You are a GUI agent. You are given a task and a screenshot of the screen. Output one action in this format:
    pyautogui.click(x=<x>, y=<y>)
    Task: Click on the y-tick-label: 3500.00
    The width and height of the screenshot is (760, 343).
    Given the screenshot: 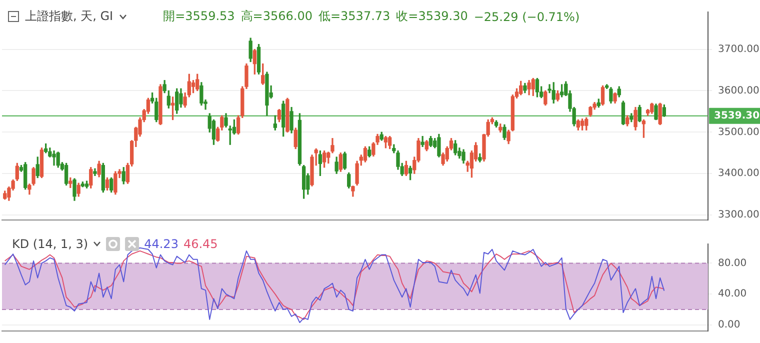 What is the action you would take?
    pyautogui.click(x=739, y=132)
    